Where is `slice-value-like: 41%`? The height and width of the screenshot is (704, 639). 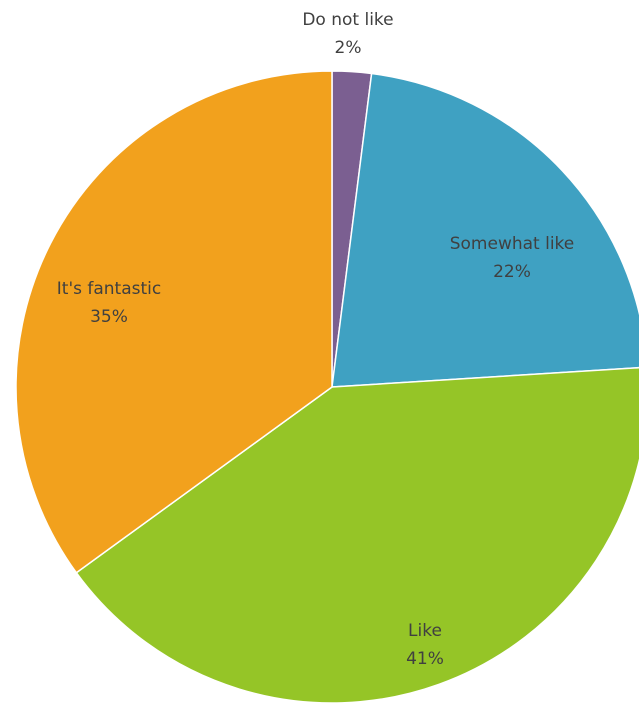 slice-value-like: 41% is located at coordinates (425, 659).